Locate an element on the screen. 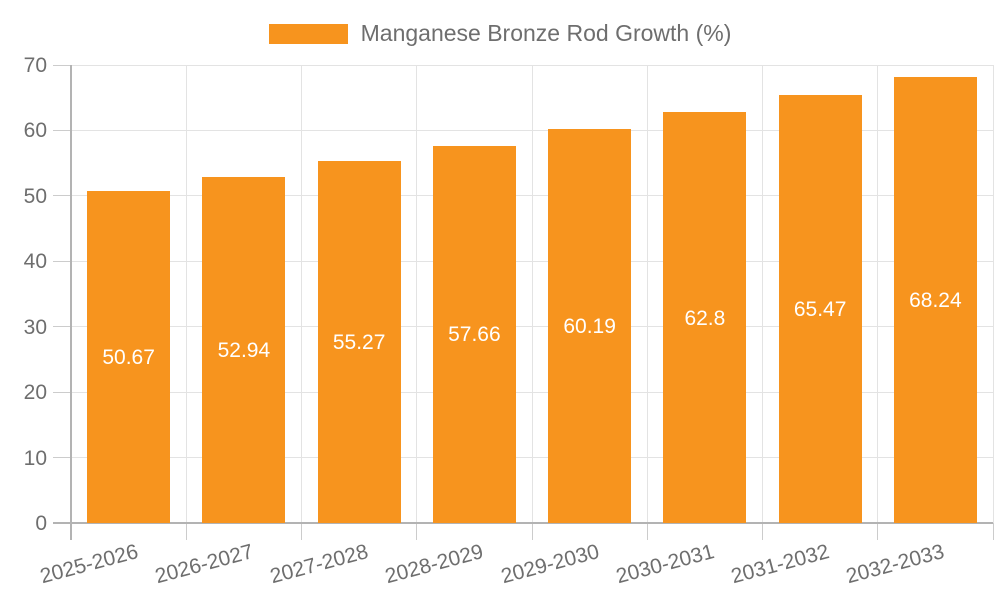 Image resolution: width=1000 pixels, height=600 pixels. bar-value-label: 65.47 is located at coordinates (820, 309).